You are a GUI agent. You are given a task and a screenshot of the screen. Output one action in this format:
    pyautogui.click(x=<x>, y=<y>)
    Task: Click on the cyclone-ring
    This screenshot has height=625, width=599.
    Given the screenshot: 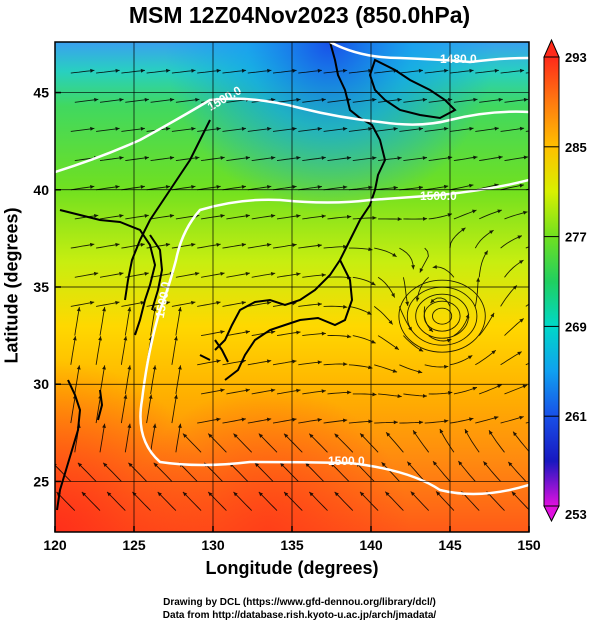 What is the action you would take?
    pyautogui.click(x=442, y=316)
    